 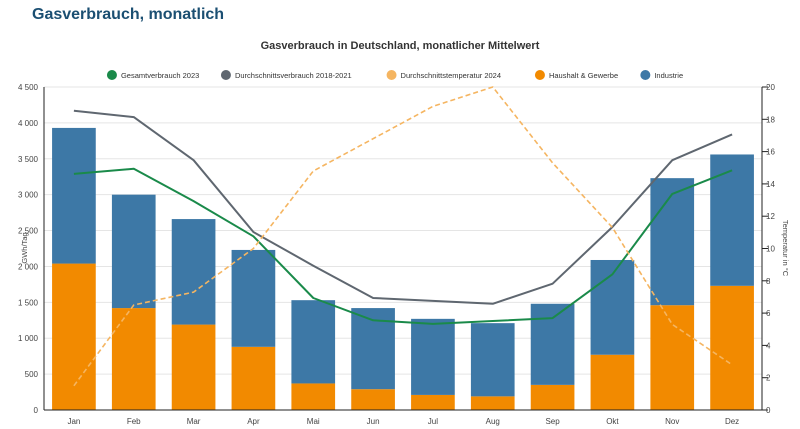 I want to click on y2-tick-label: 6, so click(x=768, y=313).